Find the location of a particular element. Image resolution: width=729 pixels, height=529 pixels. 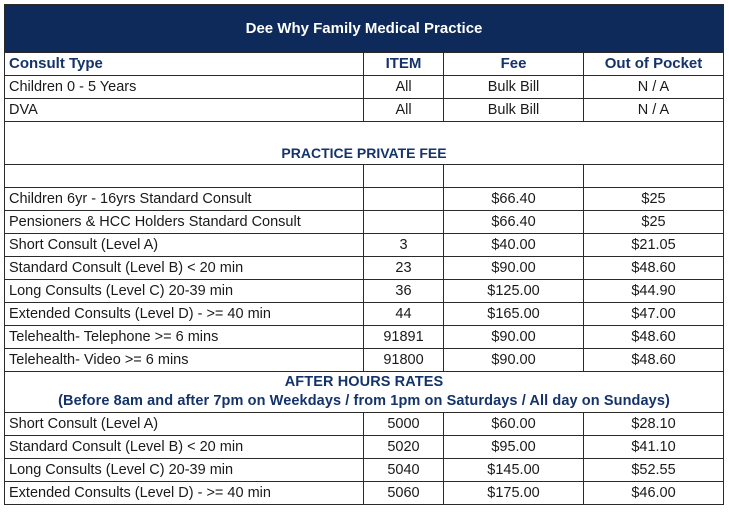

private-fee-heading-row: PRACTICE PRIVATE FEE is located at coordinates (364, 143).